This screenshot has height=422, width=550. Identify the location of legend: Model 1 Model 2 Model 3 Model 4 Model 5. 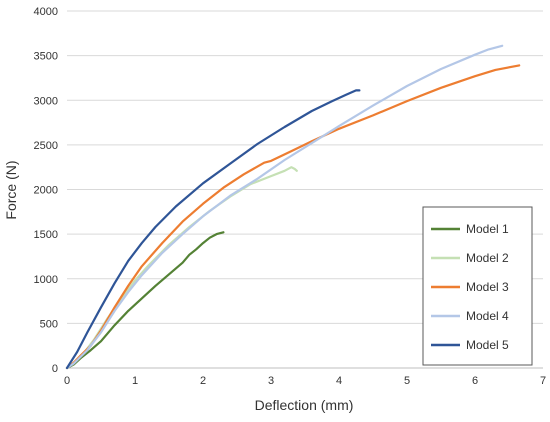
(477, 286).